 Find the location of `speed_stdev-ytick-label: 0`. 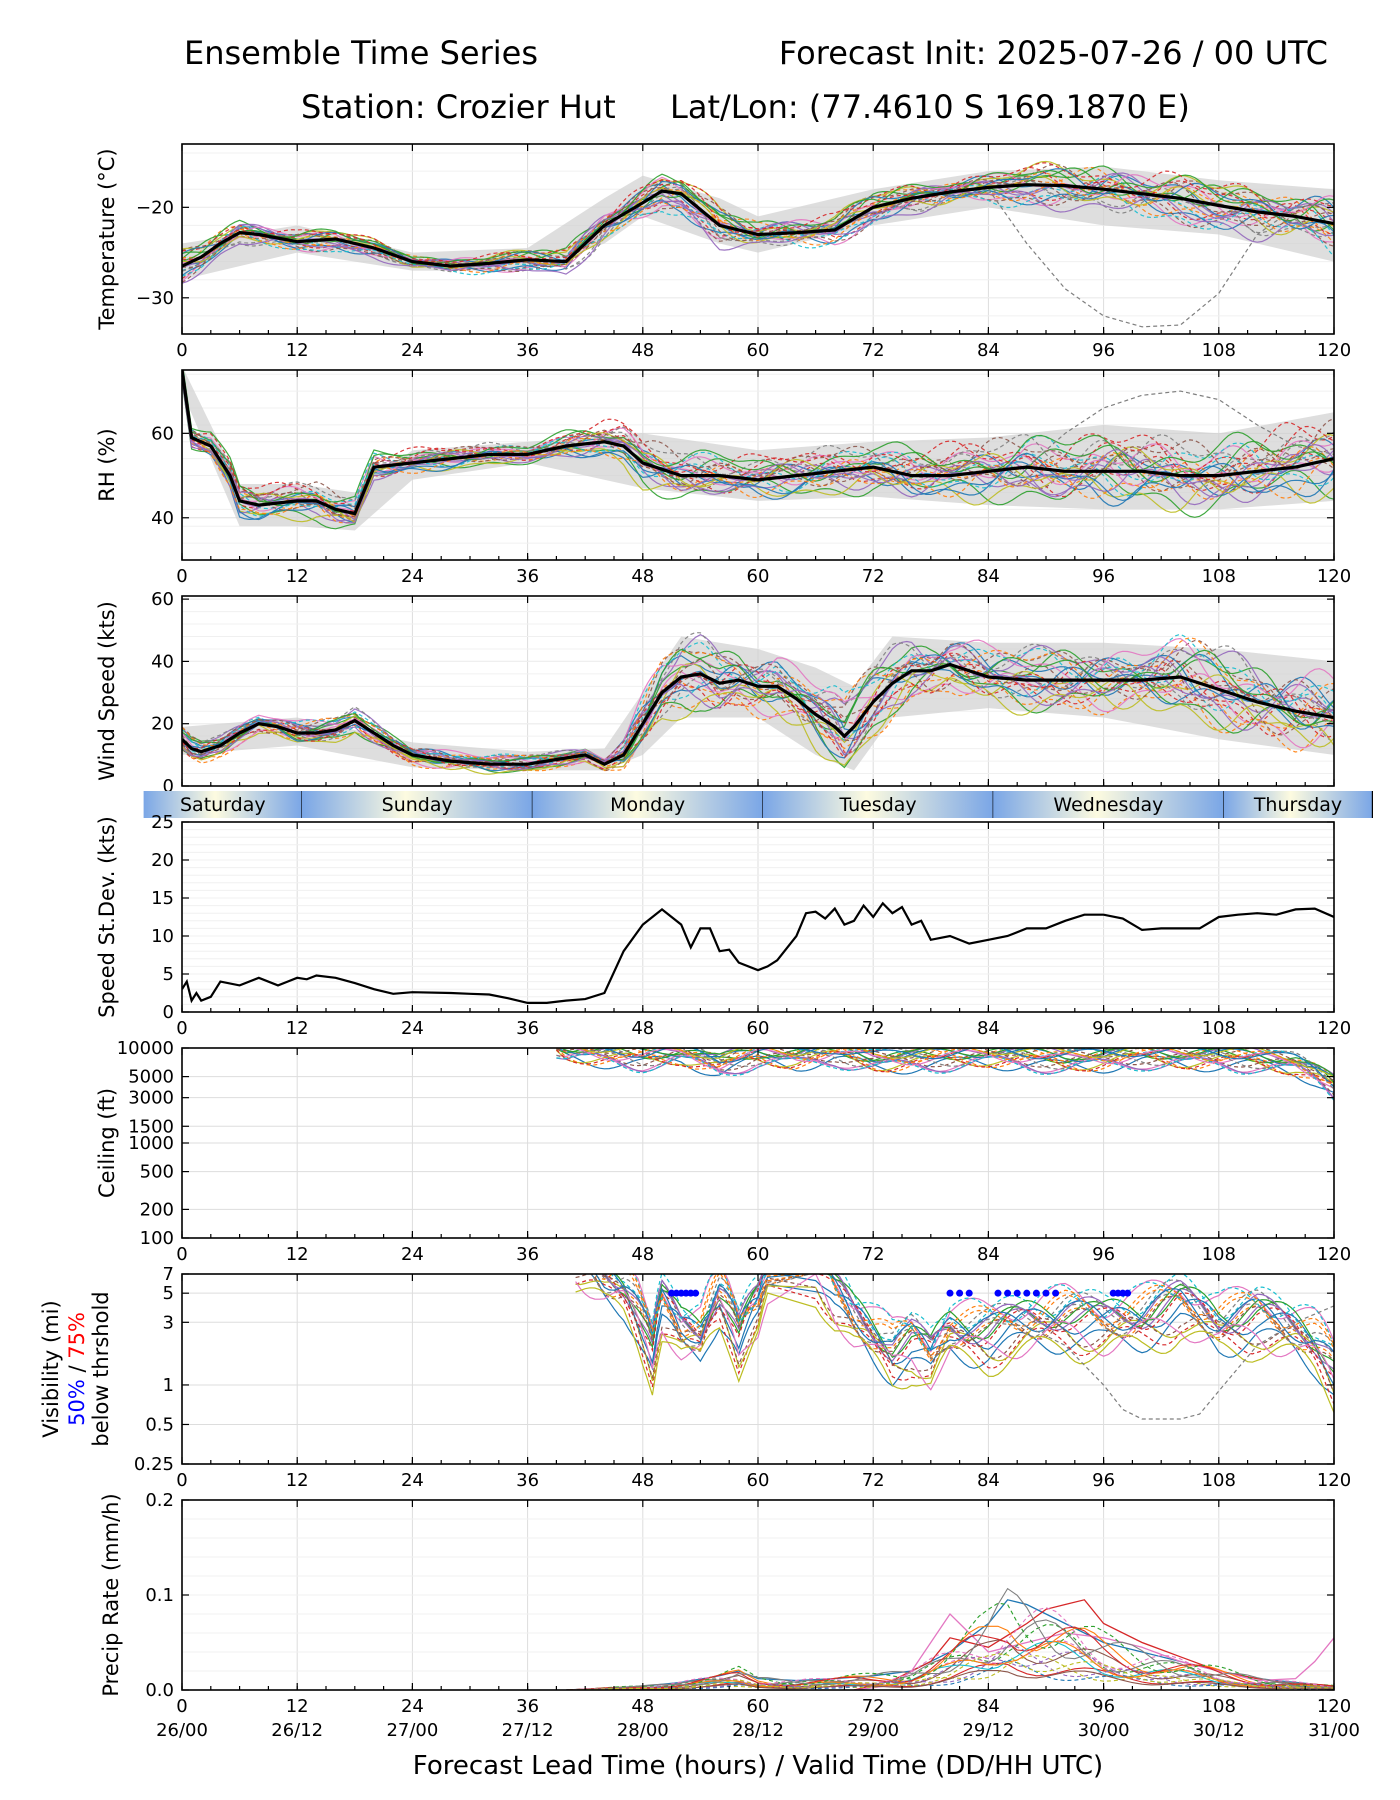

speed_stdev-ytick-label: 0 is located at coordinates (168, 1012).